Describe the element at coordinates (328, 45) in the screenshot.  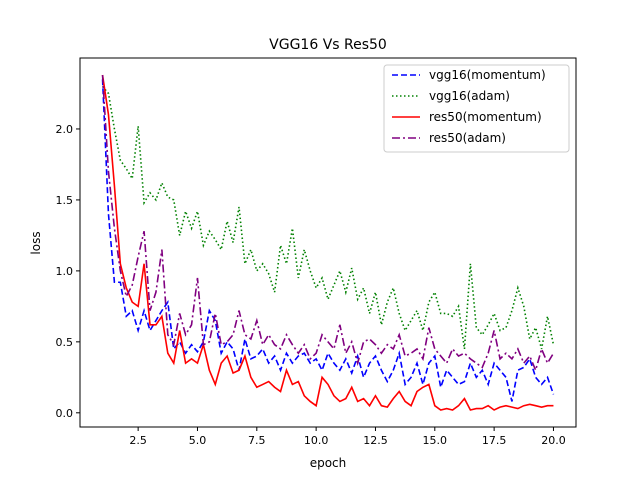
I see `chart-title: VGG16 Vs Res50` at that location.